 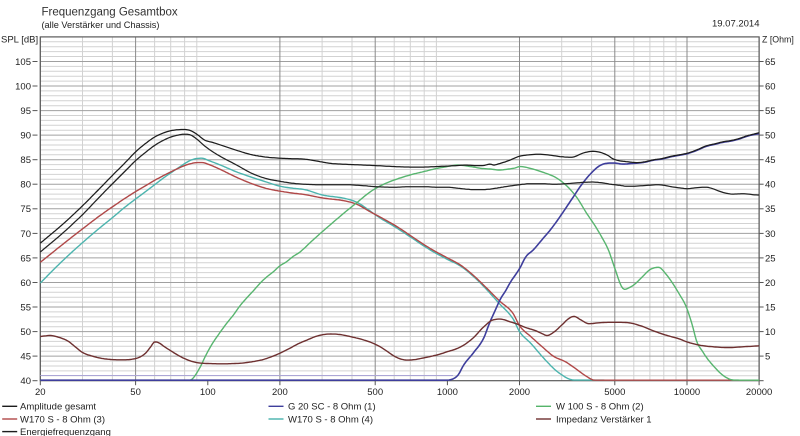 I want to click on svg-text: Impedanz Verstärker 1, so click(x=604, y=419).